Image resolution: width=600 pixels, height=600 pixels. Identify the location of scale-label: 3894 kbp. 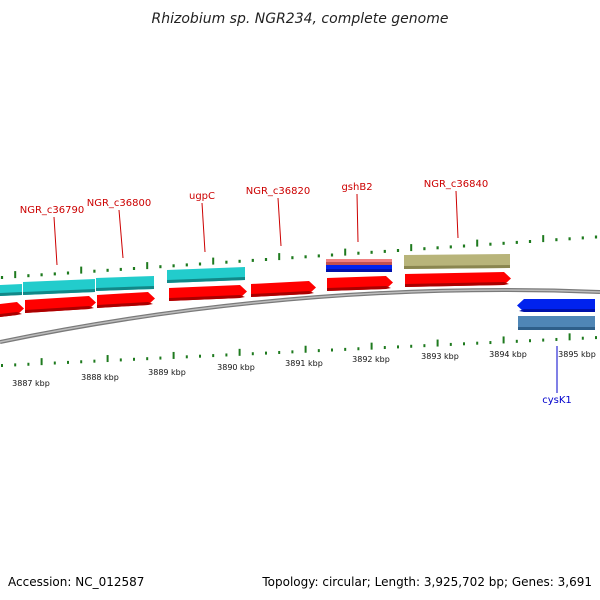
(508, 354).